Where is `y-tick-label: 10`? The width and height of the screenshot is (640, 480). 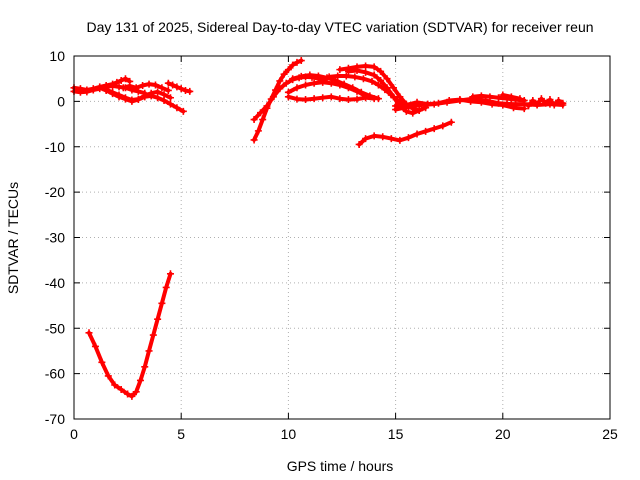 y-tick-label: 10 is located at coordinates (57, 56).